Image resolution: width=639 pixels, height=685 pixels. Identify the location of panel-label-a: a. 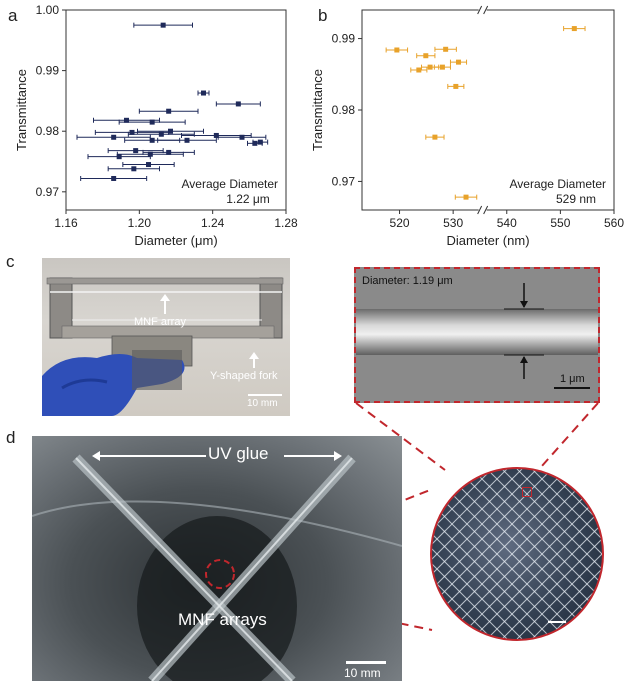
(13, 15).